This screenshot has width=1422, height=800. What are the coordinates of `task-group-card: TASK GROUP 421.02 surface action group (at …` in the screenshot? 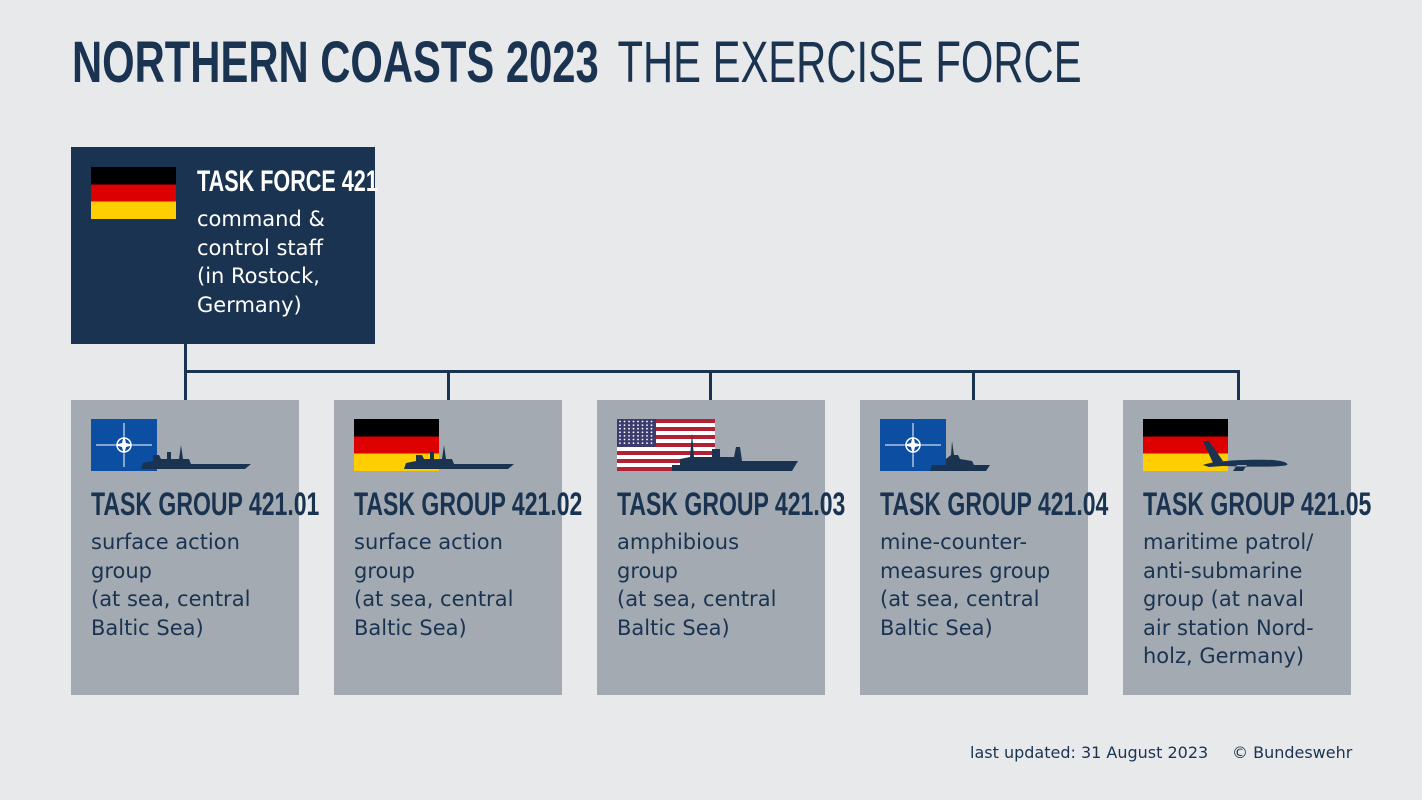 It's located at (458, 547).